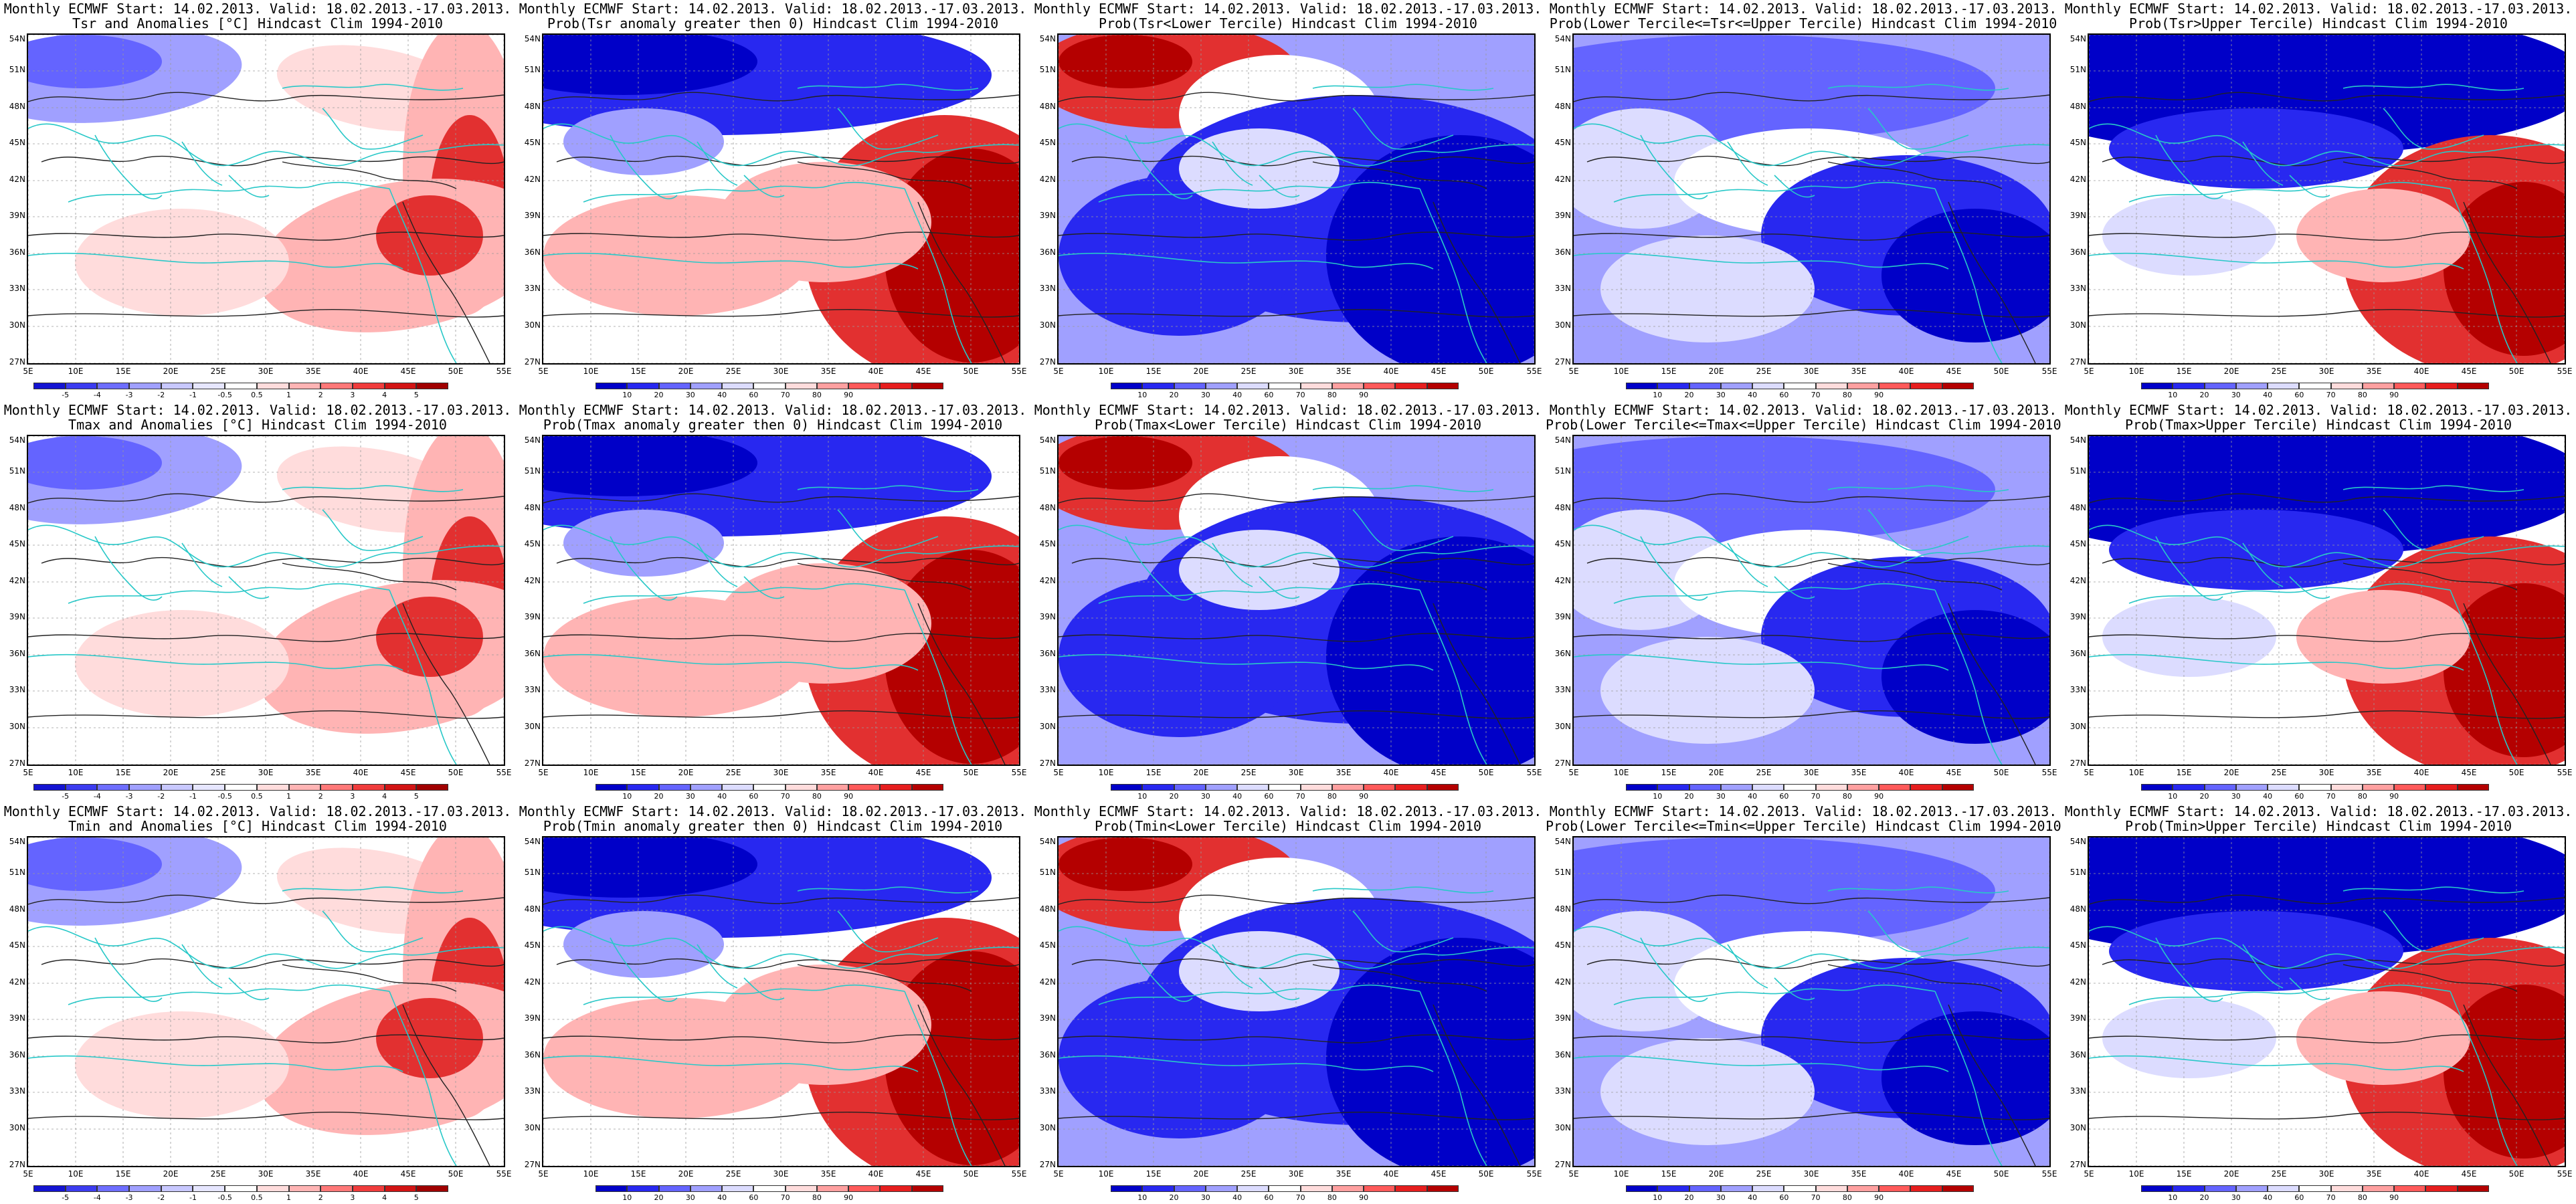  I want to click on colorbar-tick-label: -2, so click(161, 395).